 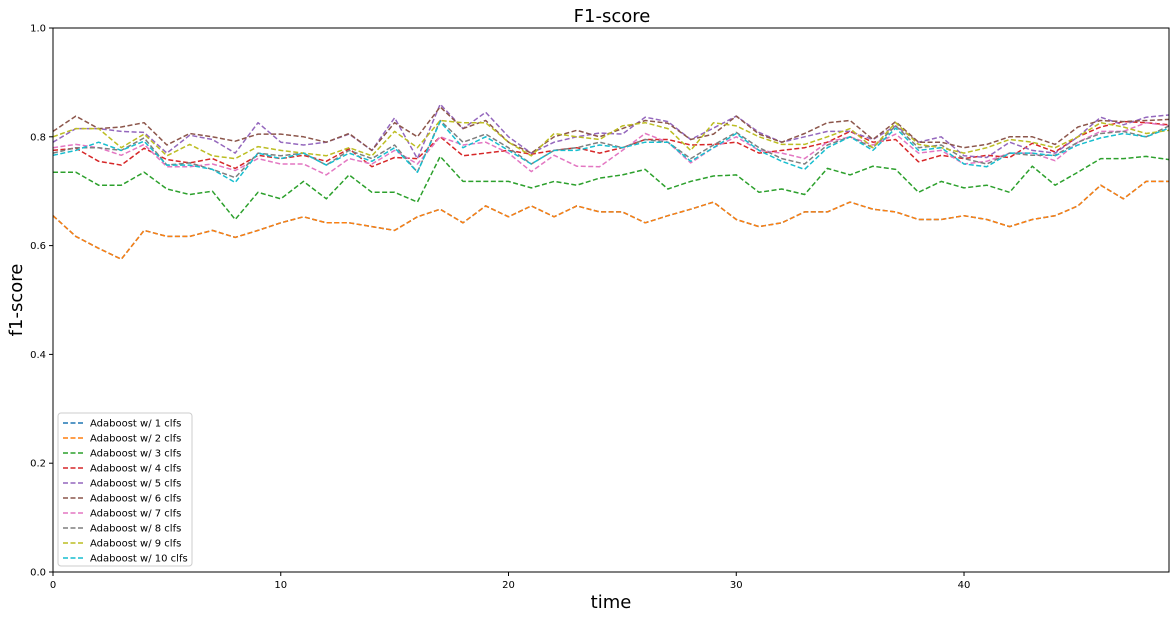 I want to click on y-tick-label: 0.0, so click(x=38, y=573).